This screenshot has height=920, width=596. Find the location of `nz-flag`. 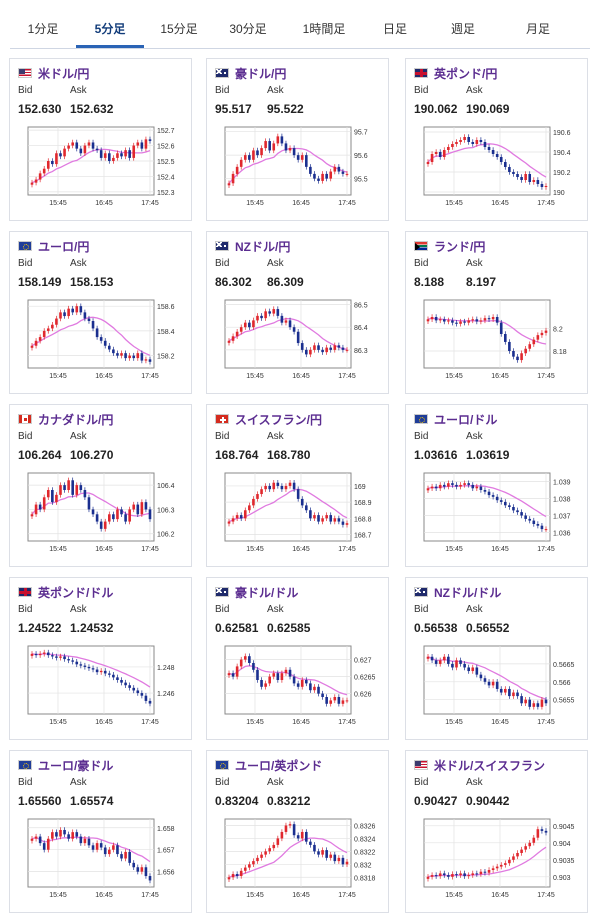

nz-flag is located at coordinates (421, 592).